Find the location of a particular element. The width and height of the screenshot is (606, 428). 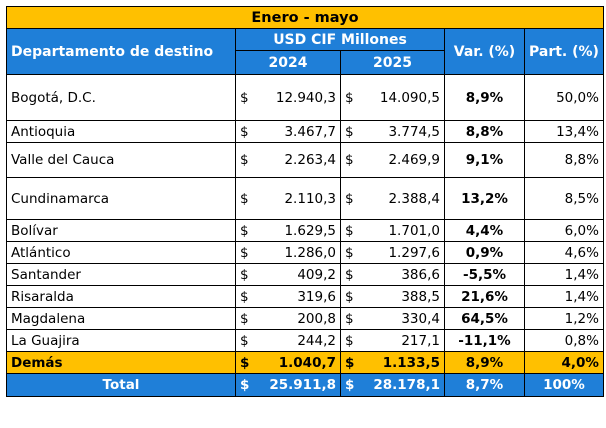

total-row: Total $25.911,8 $28.178,1 8,7% 100% is located at coordinates (305, 385).